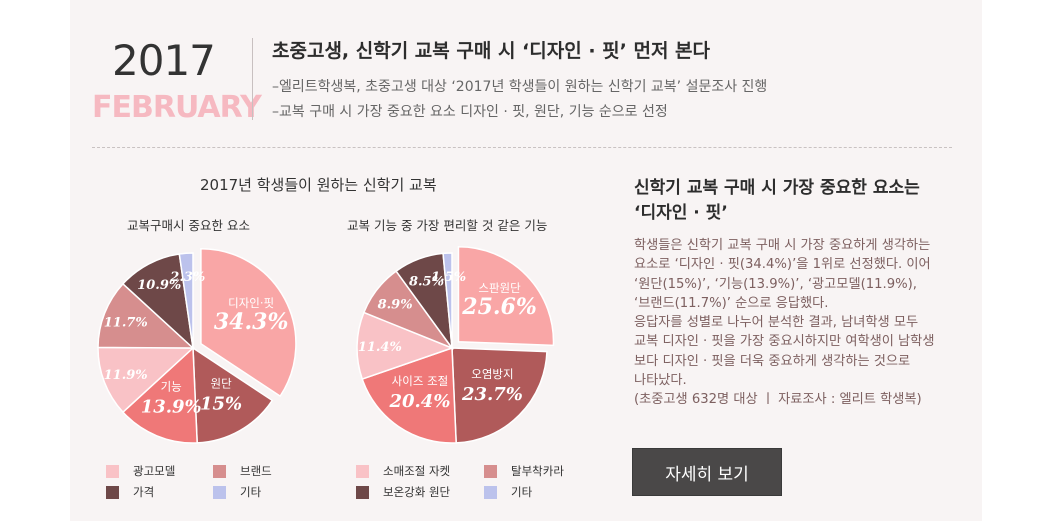 The height and width of the screenshot is (521, 1058). What do you see at coordinates (777, 201) in the screenshot?
I see `side-title: 신학기 교복 구매 시 가장 중요한 요소는 ‘디자인 · 핏’` at bounding box center [777, 201].